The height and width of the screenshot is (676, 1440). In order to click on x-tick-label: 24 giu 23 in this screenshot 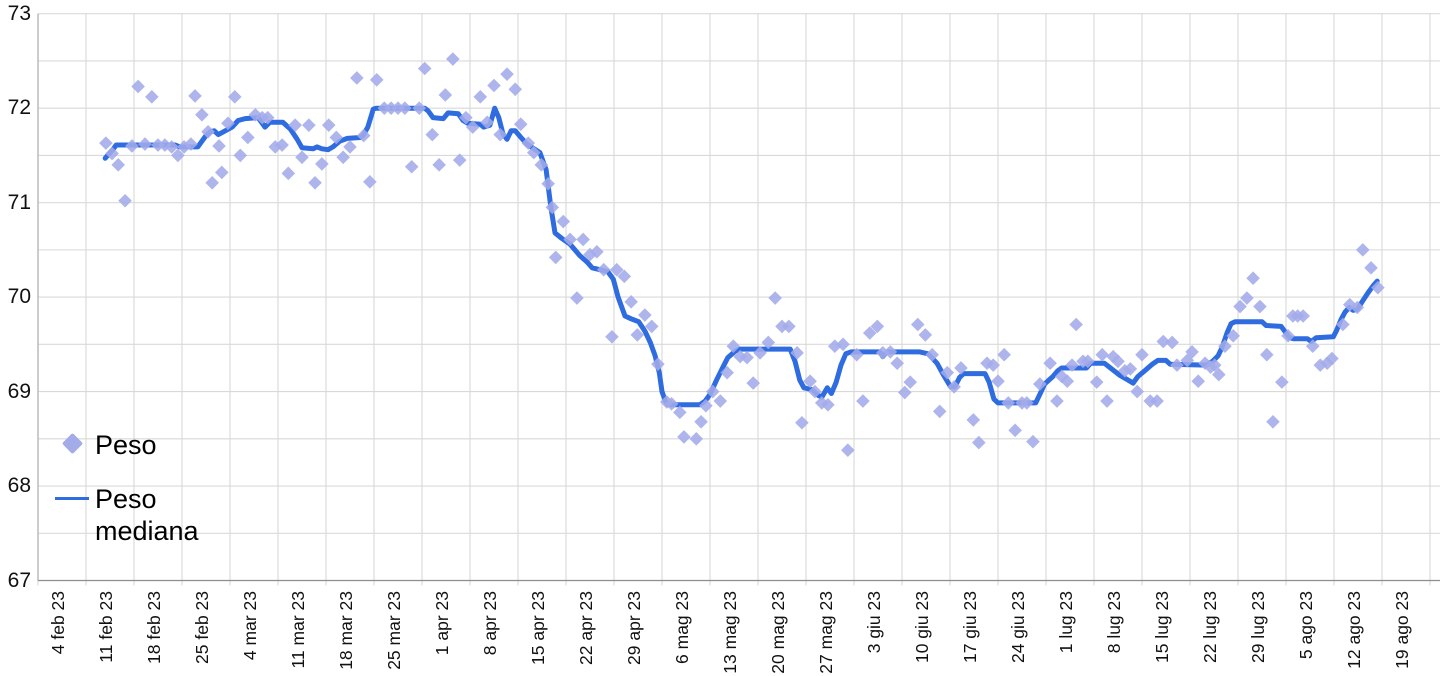, I will do `click(1018, 627)`.